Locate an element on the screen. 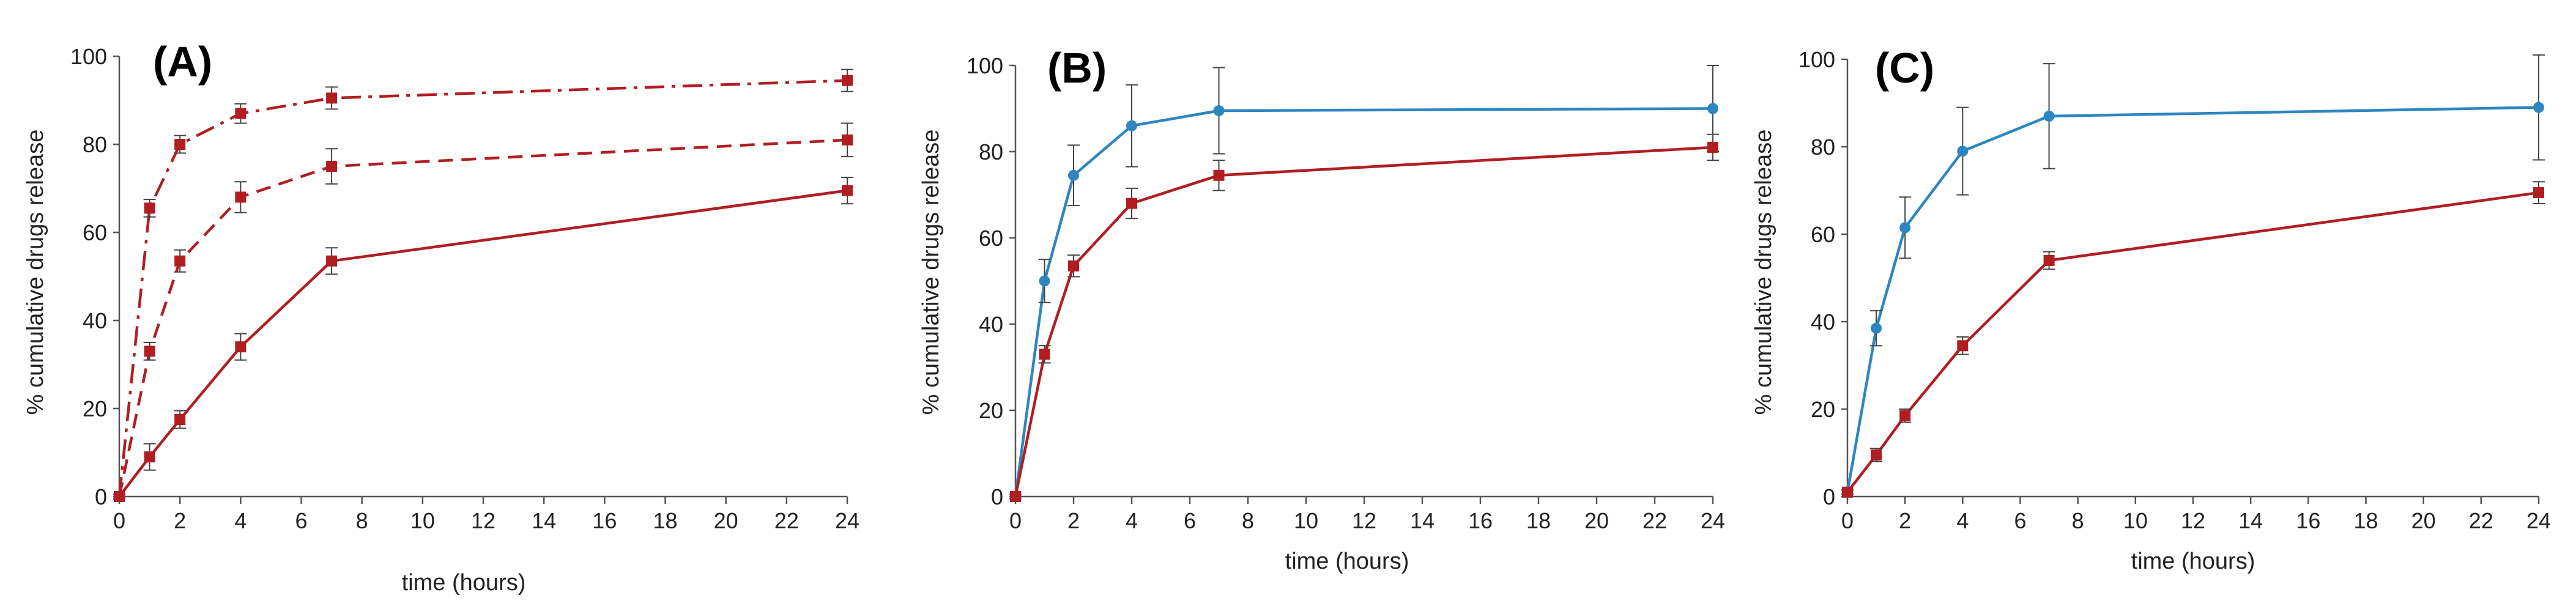  x-tick-label: 16 is located at coordinates (604, 520).